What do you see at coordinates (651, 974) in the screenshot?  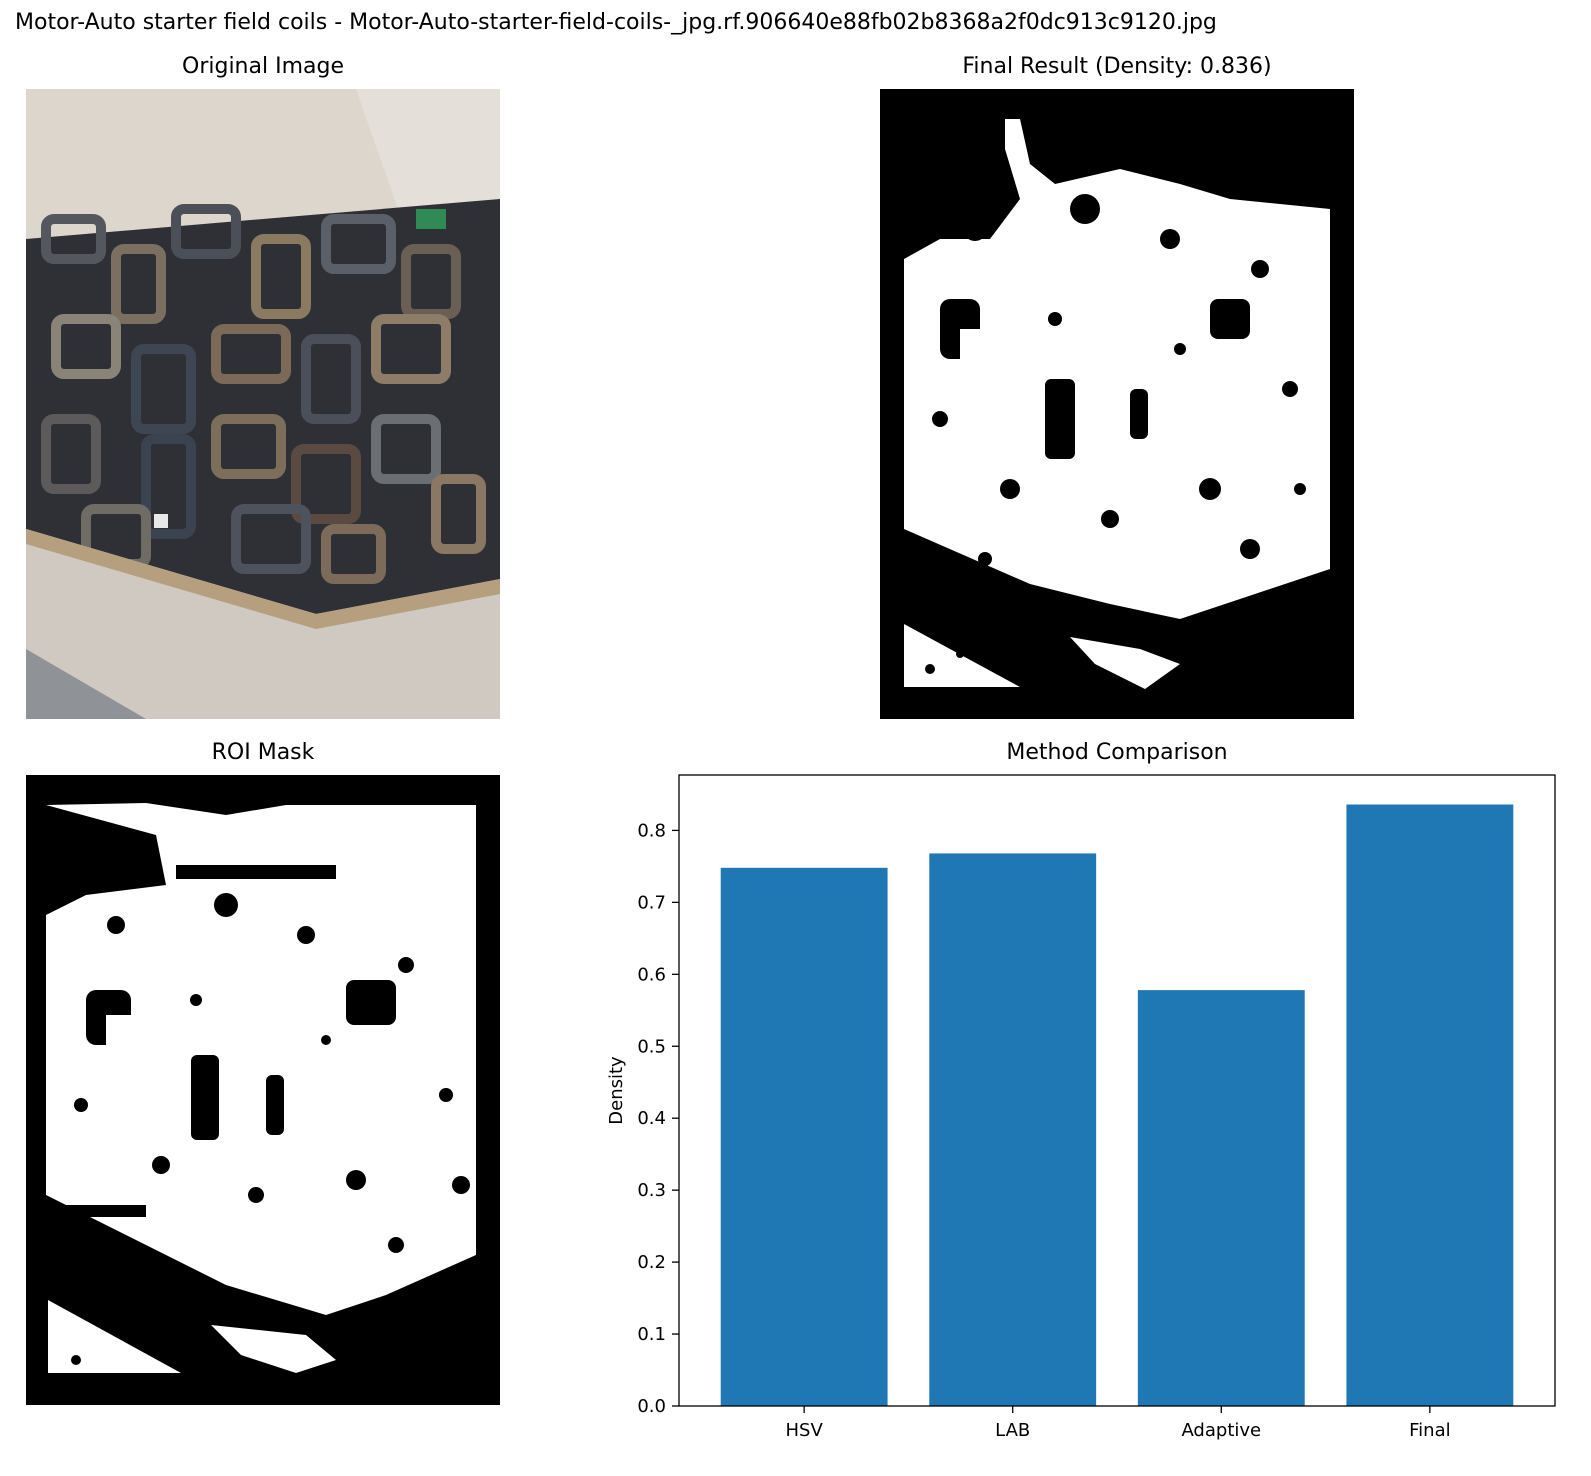 I see `y-tick-label: 0.6` at bounding box center [651, 974].